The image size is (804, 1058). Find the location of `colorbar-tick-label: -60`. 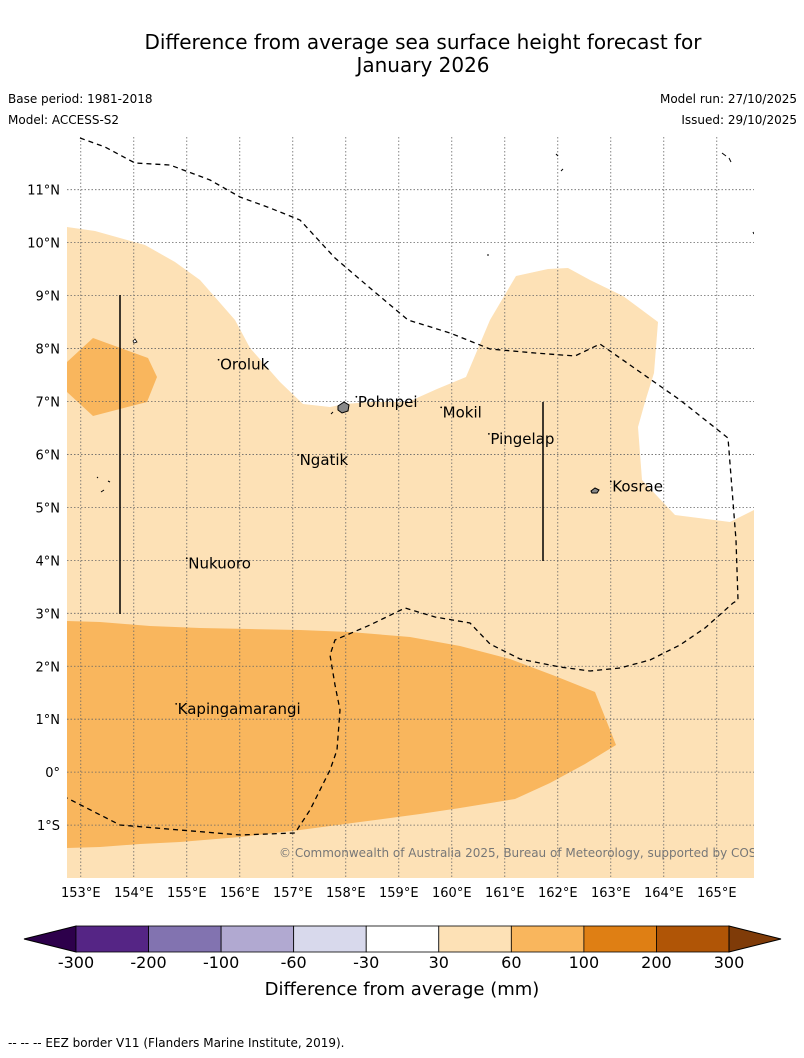

colorbar-tick-label: -60 is located at coordinates (294, 962).